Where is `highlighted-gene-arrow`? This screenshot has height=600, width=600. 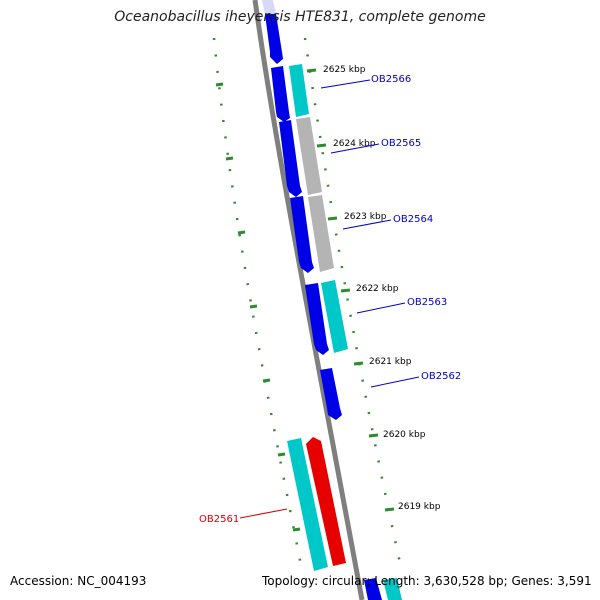 highlighted-gene-arrow is located at coordinates (326, 501).